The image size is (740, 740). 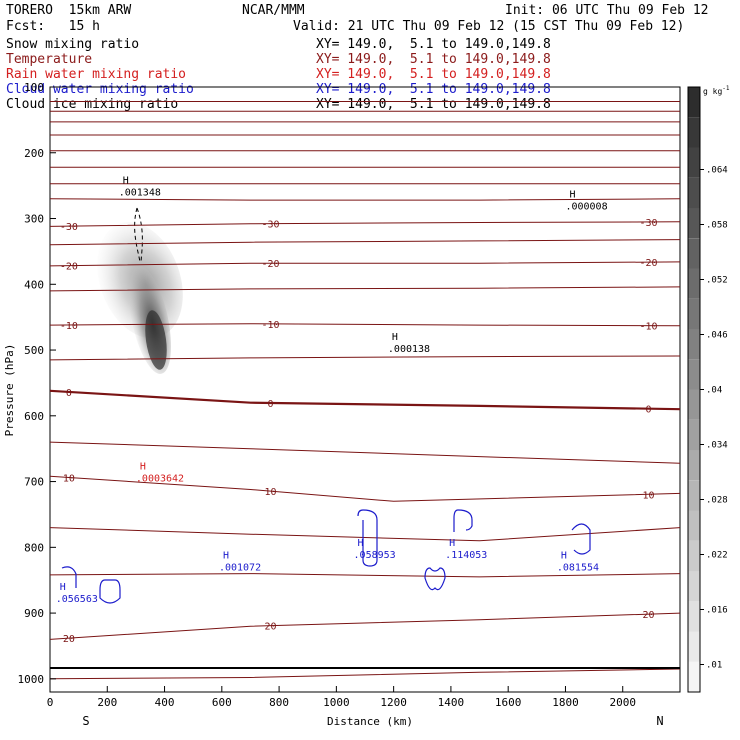 I want to click on model-title: TORERO 15km ARW, so click(x=69, y=10).